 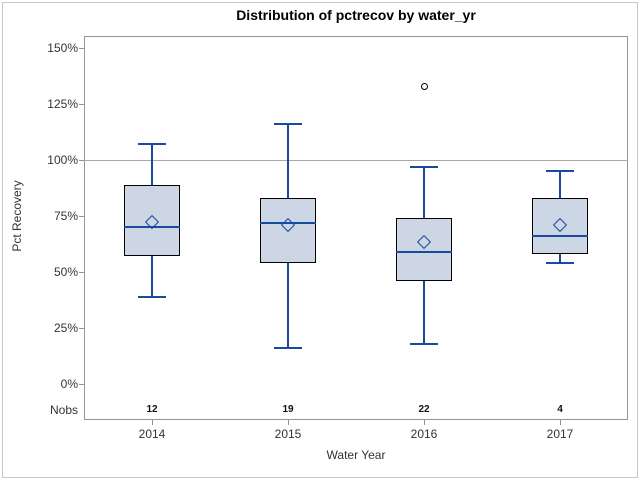 What do you see at coordinates (560, 409) in the screenshot?
I see `nobs-value: 4` at bounding box center [560, 409].